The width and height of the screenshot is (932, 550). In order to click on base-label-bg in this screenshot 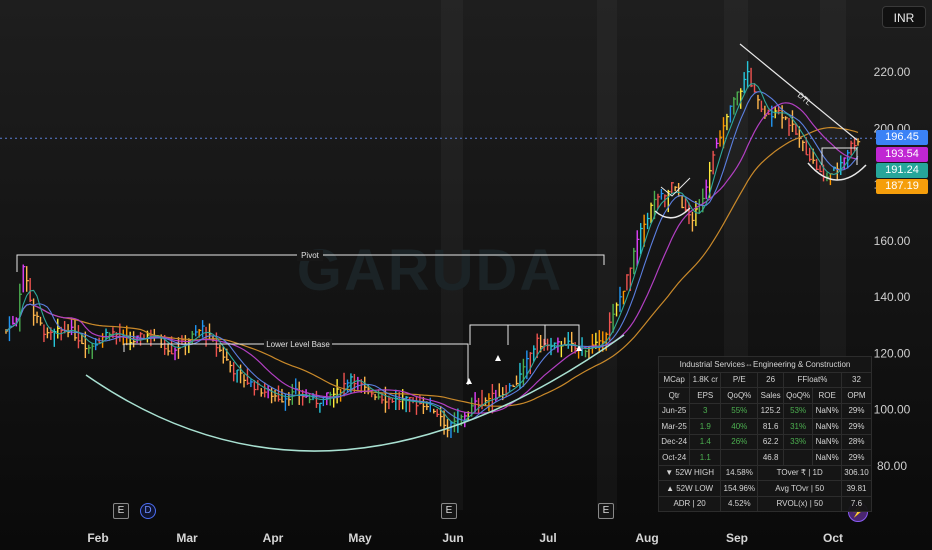, I will do `click(298, 344)`.